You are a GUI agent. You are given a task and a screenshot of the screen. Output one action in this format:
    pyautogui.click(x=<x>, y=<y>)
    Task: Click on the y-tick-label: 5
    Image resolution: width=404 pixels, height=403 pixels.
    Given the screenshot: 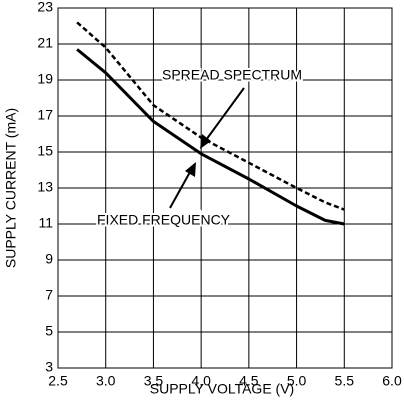 What is the action you would take?
    pyautogui.click(x=49, y=331)
    